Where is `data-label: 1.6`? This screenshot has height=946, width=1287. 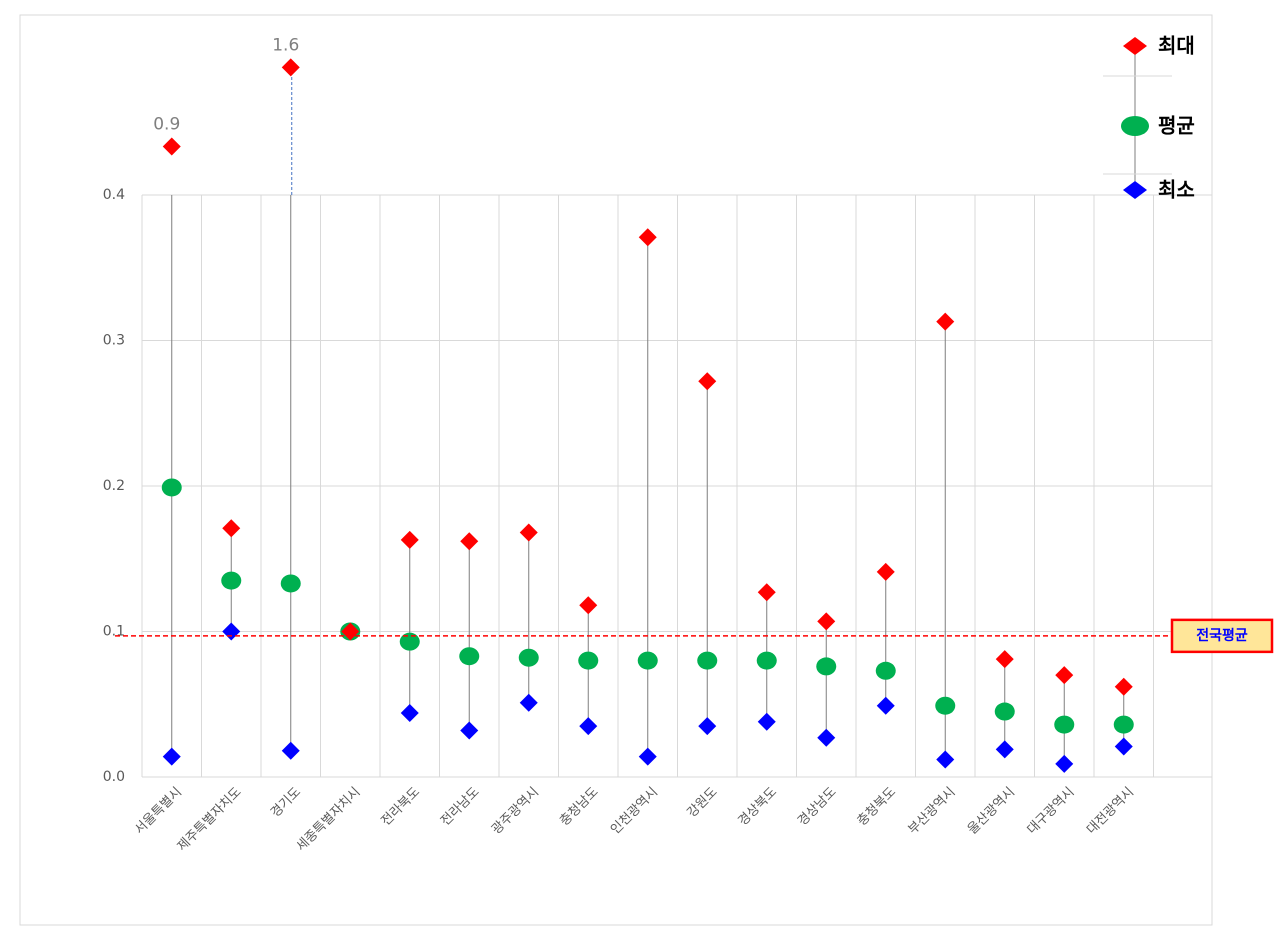 data-label: 1.6 is located at coordinates (285, 45).